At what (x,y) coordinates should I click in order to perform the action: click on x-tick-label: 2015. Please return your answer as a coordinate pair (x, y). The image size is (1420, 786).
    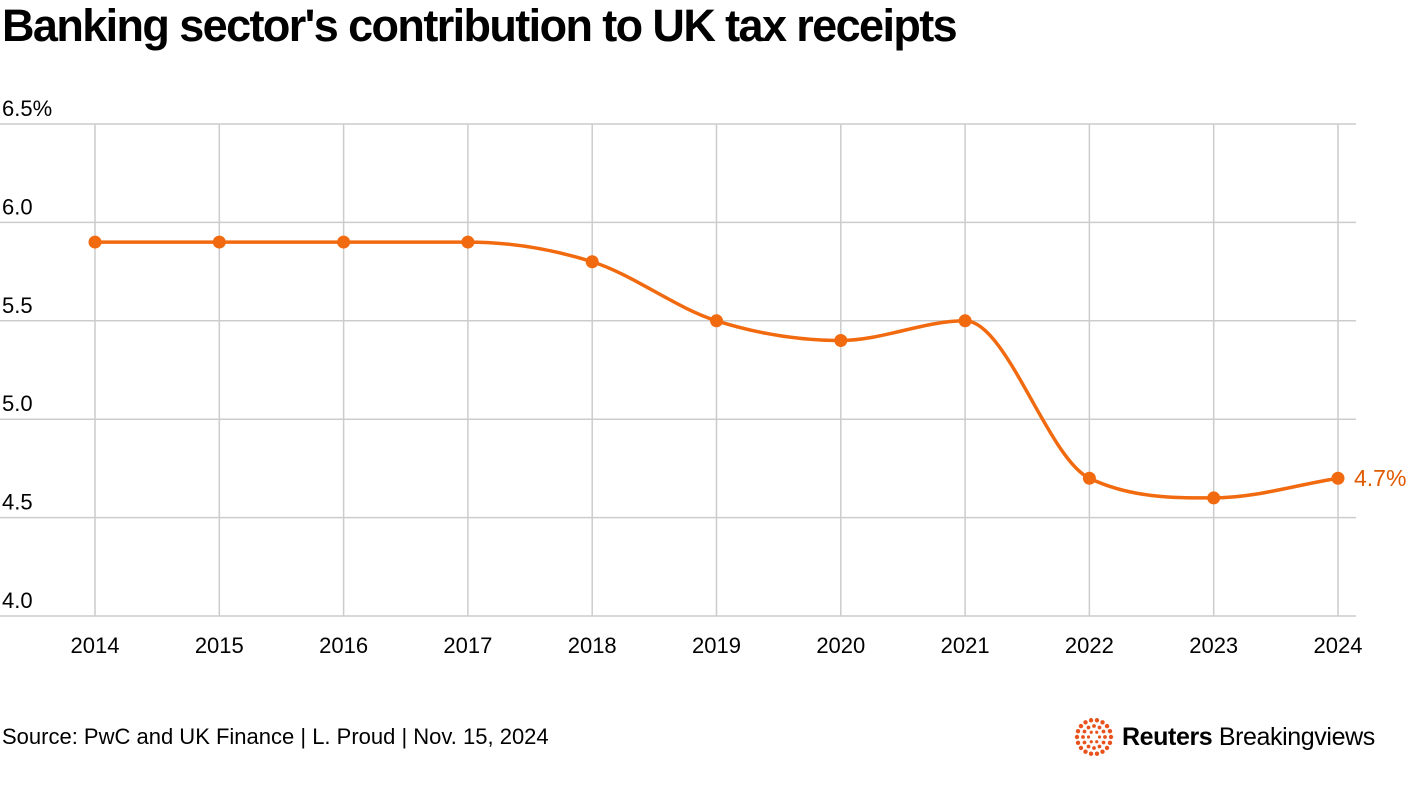
    Looking at the image, I should click on (219, 645).